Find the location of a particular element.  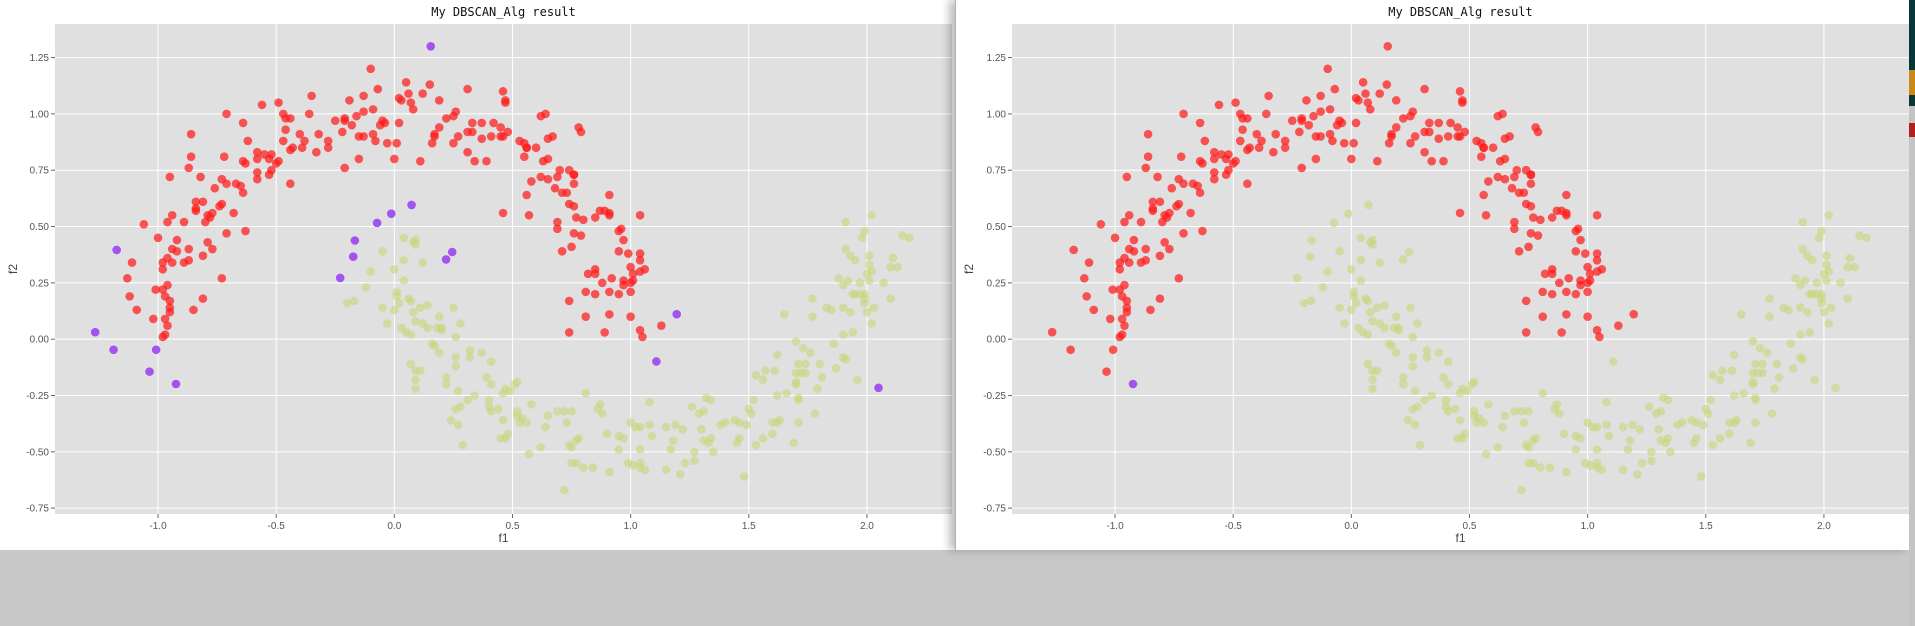

y-tick-label: 0.25 is located at coordinates (997, 283).